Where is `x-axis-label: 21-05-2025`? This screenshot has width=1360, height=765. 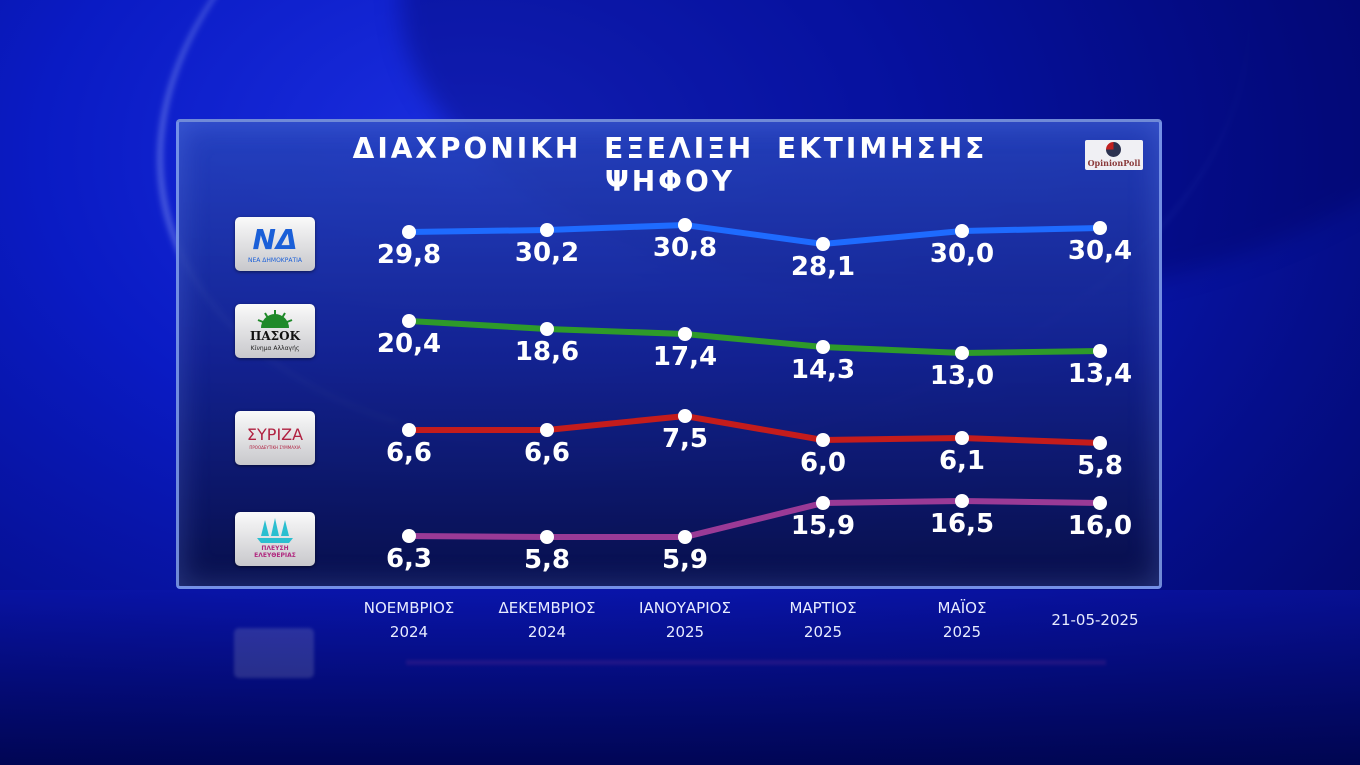
x-axis-label: 21-05-2025 is located at coordinates (1095, 620).